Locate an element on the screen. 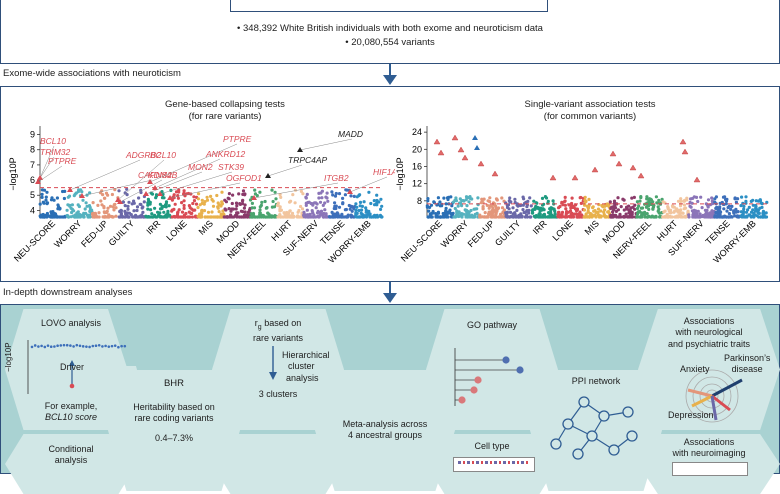 Image resolution: width=780 pixels, height=494 pixels. hex-traits is located at coordinates (709, 369).